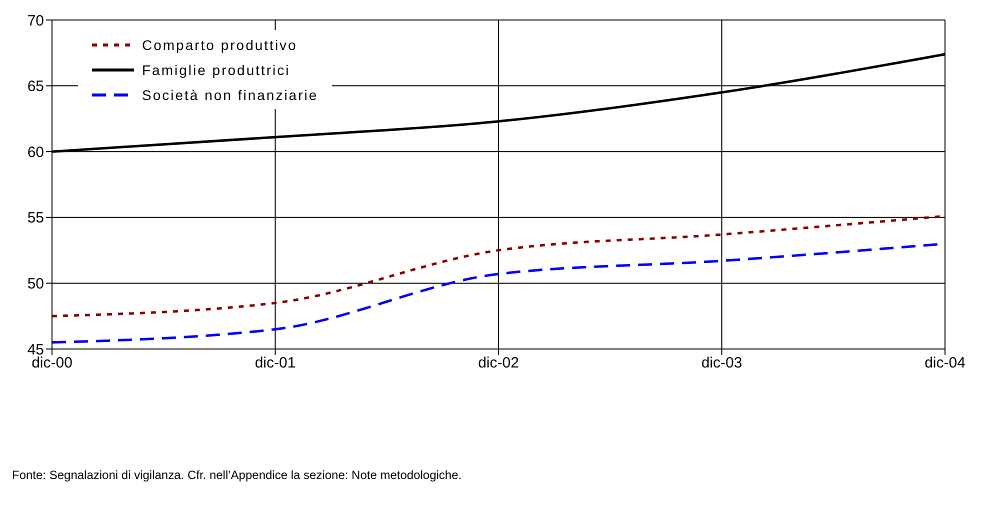  What do you see at coordinates (35, 152) in the screenshot?
I see `y-tick-label: 60` at bounding box center [35, 152].